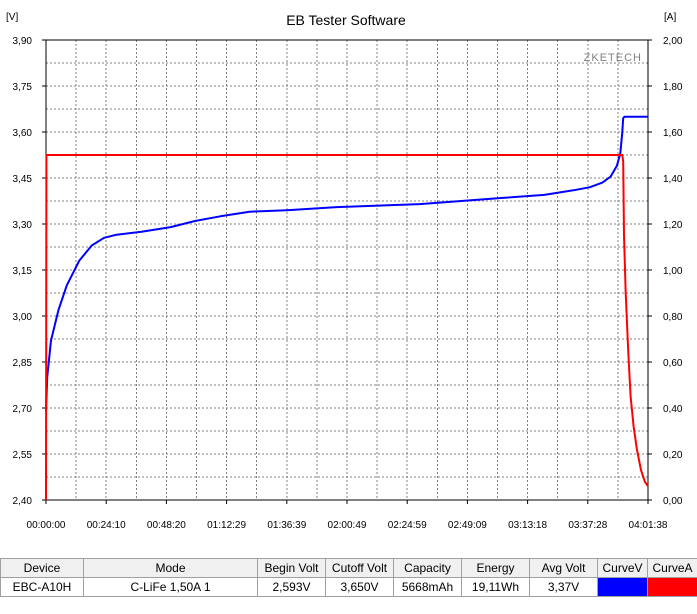  I want to click on x-tick-label: 03:13:18, so click(527, 525).